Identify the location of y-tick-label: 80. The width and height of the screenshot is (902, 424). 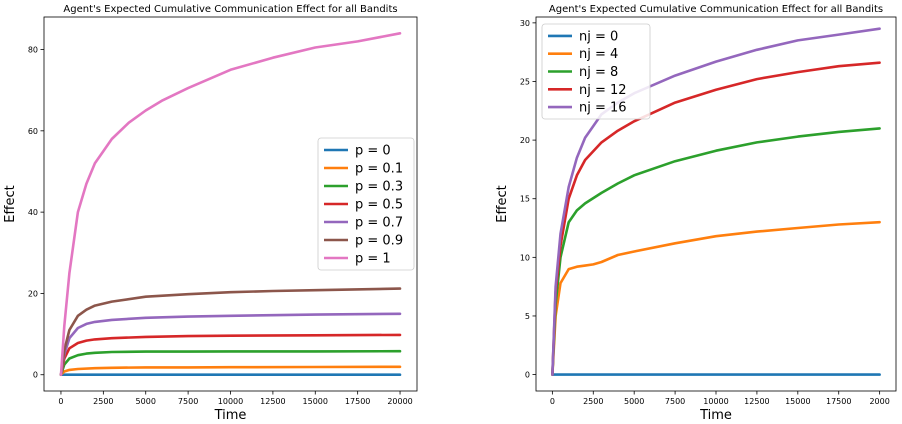
(33, 50).